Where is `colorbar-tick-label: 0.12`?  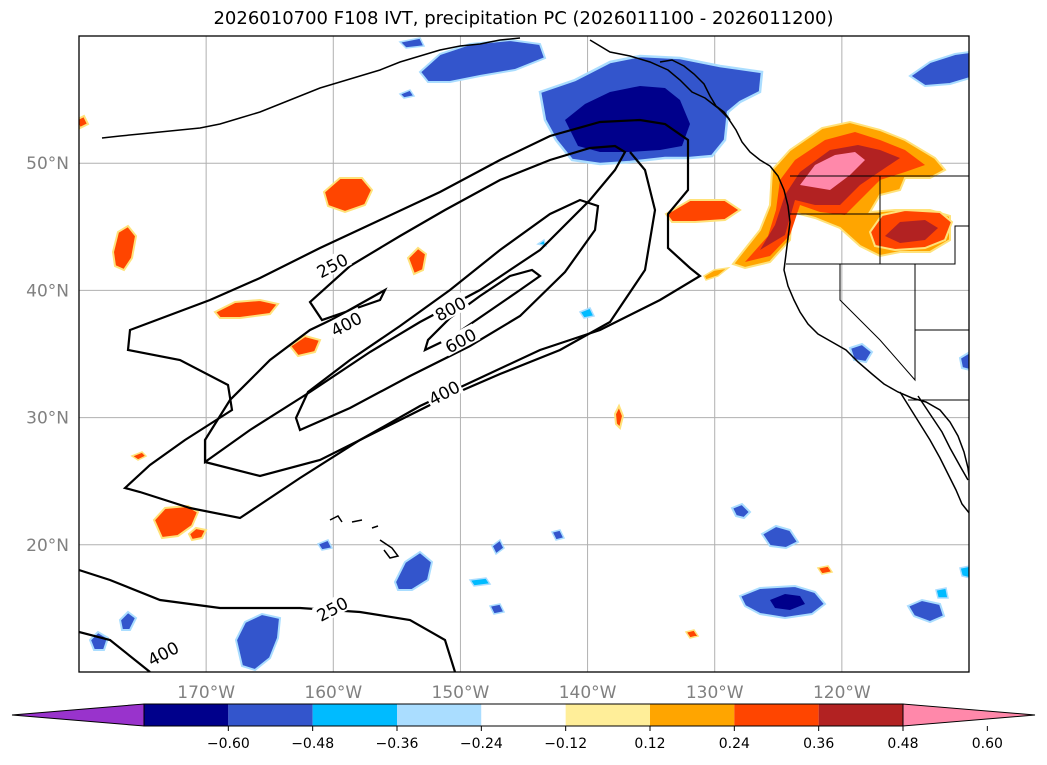 colorbar-tick-label: 0.12 is located at coordinates (649, 744).